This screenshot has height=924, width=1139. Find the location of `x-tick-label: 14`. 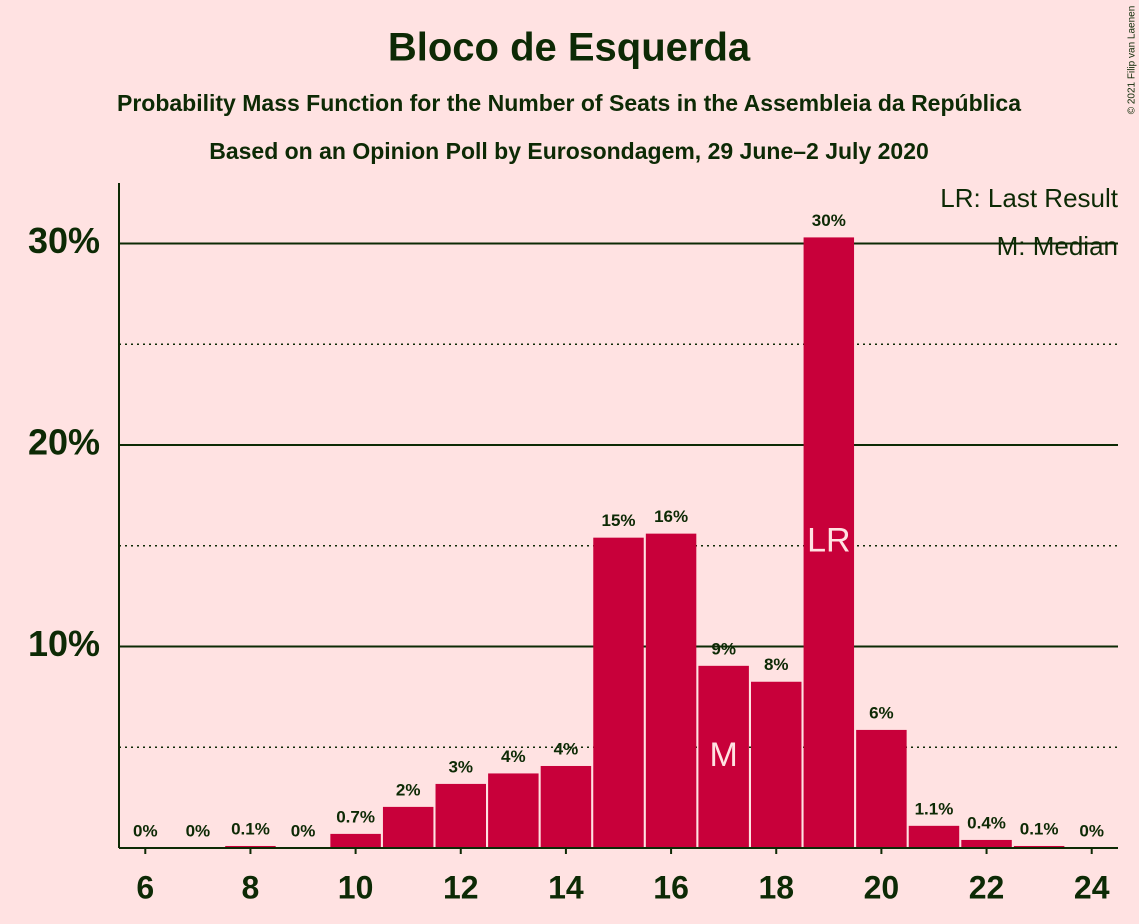

x-tick-label: 14 is located at coordinates (566, 887).